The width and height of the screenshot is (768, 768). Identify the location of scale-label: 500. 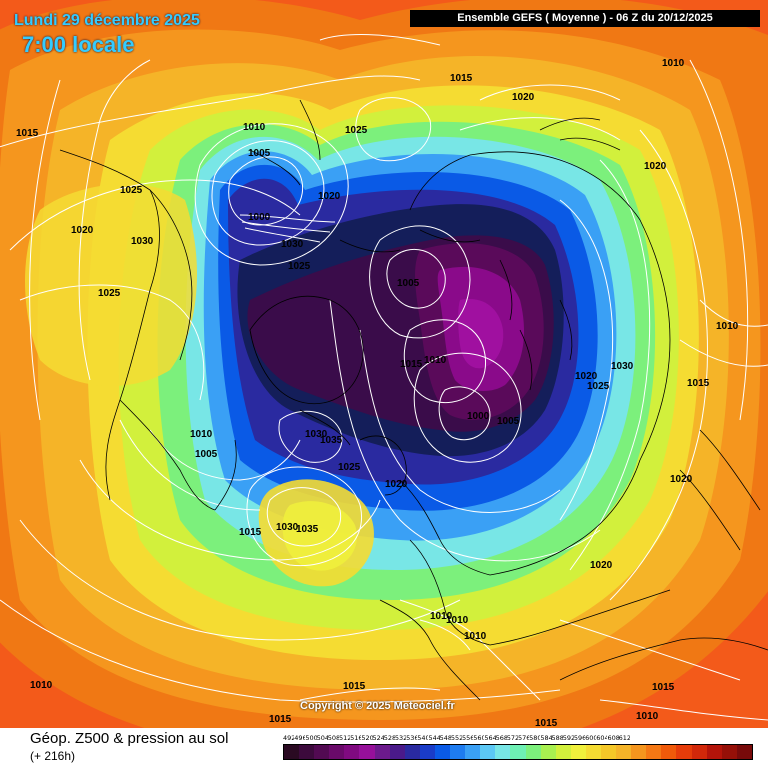
(311, 738).